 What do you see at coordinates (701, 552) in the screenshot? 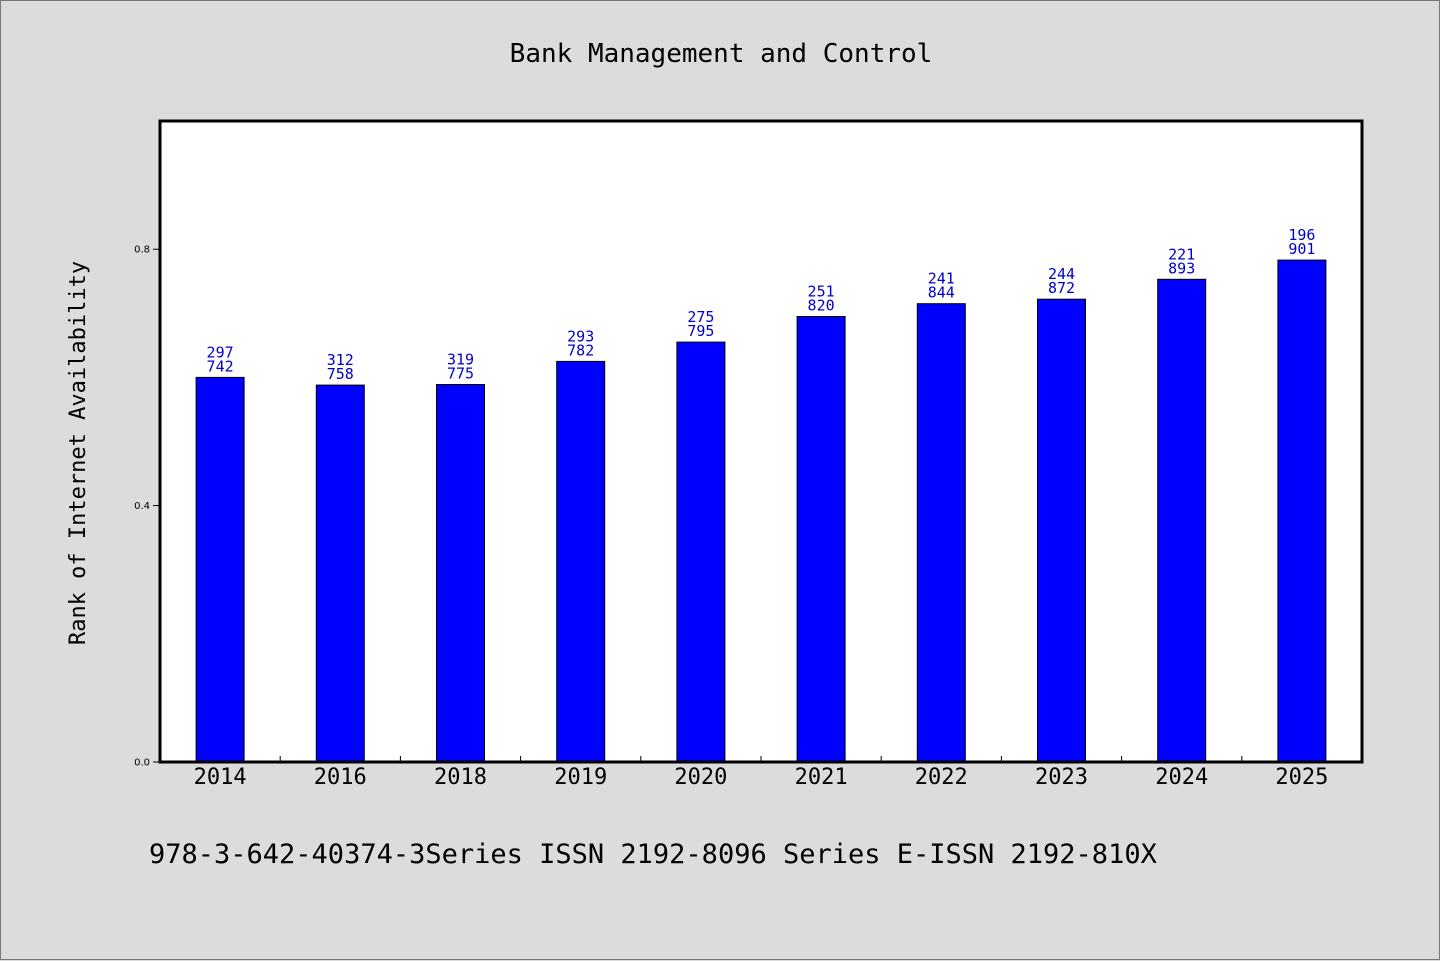
I see `bar-2020` at bounding box center [701, 552].